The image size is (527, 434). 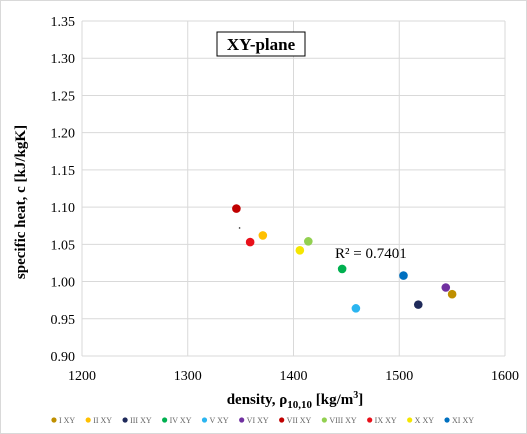 I want to click on x-axis-title-sub: 10,10, so click(x=299, y=405).